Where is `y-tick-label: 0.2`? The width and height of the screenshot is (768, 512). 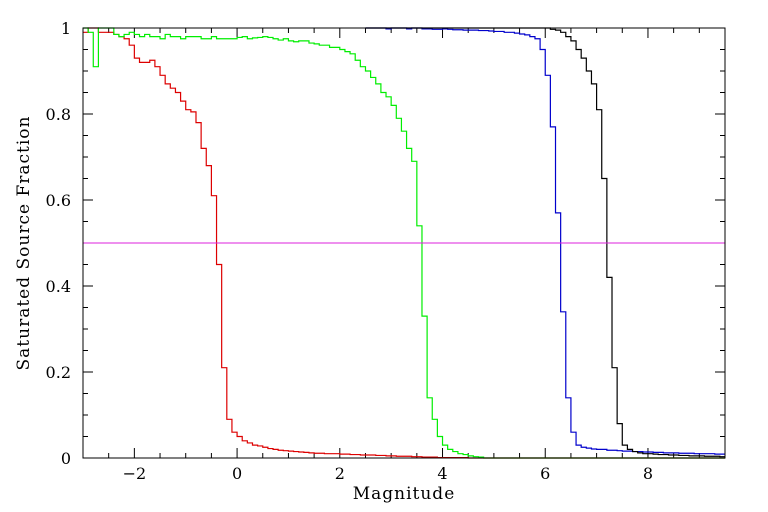 y-tick-label: 0.2 is located at coordinates (58, 372).